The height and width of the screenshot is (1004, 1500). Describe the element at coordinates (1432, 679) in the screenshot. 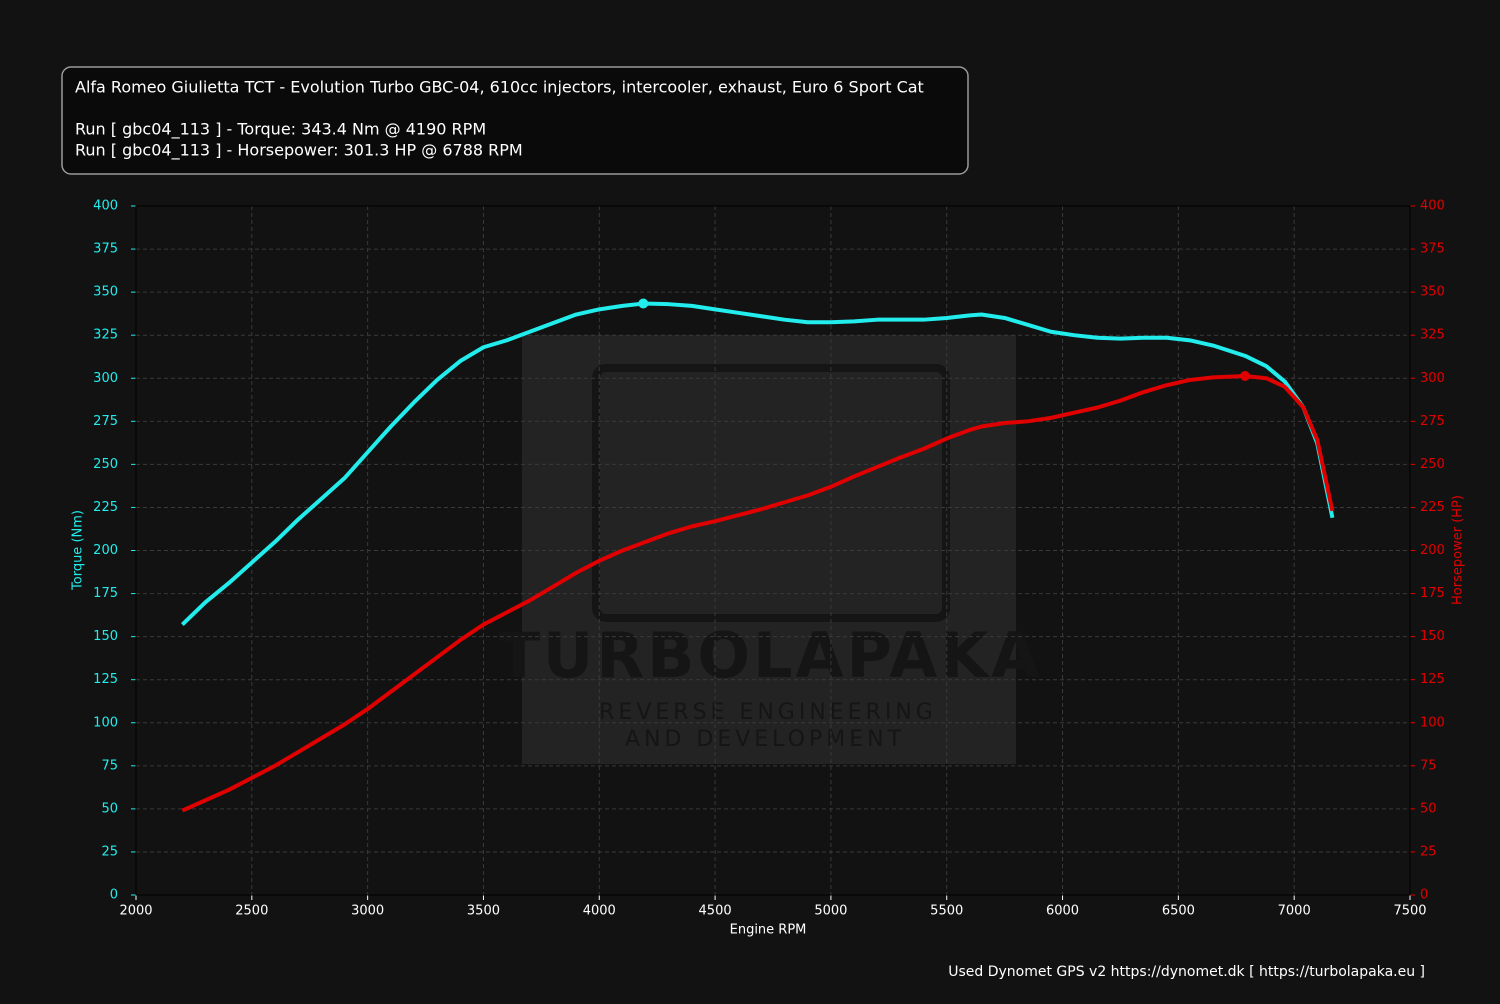

I see `y2-tick-label: 125` at that location.